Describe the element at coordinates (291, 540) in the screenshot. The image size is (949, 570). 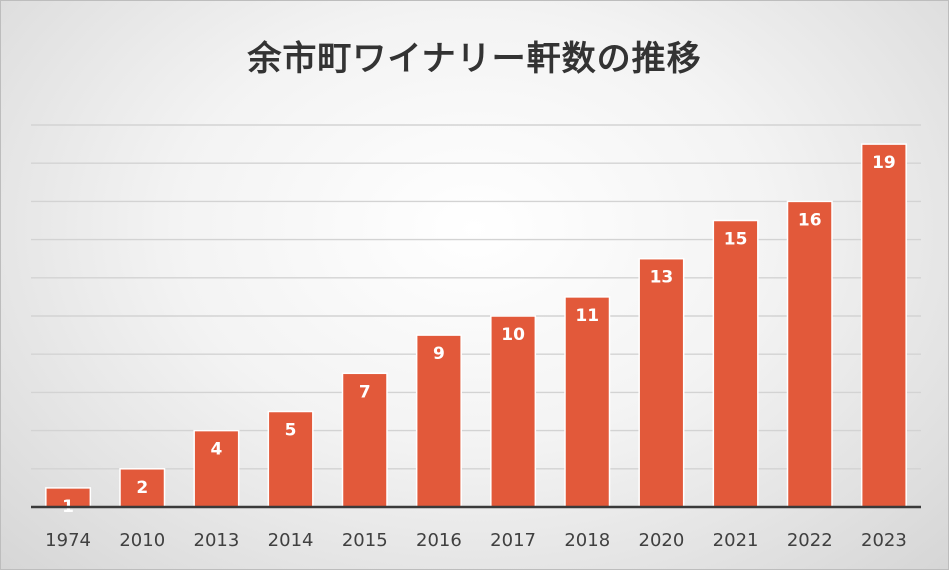
I see `x-tick-label-2014: 2014` at that location.